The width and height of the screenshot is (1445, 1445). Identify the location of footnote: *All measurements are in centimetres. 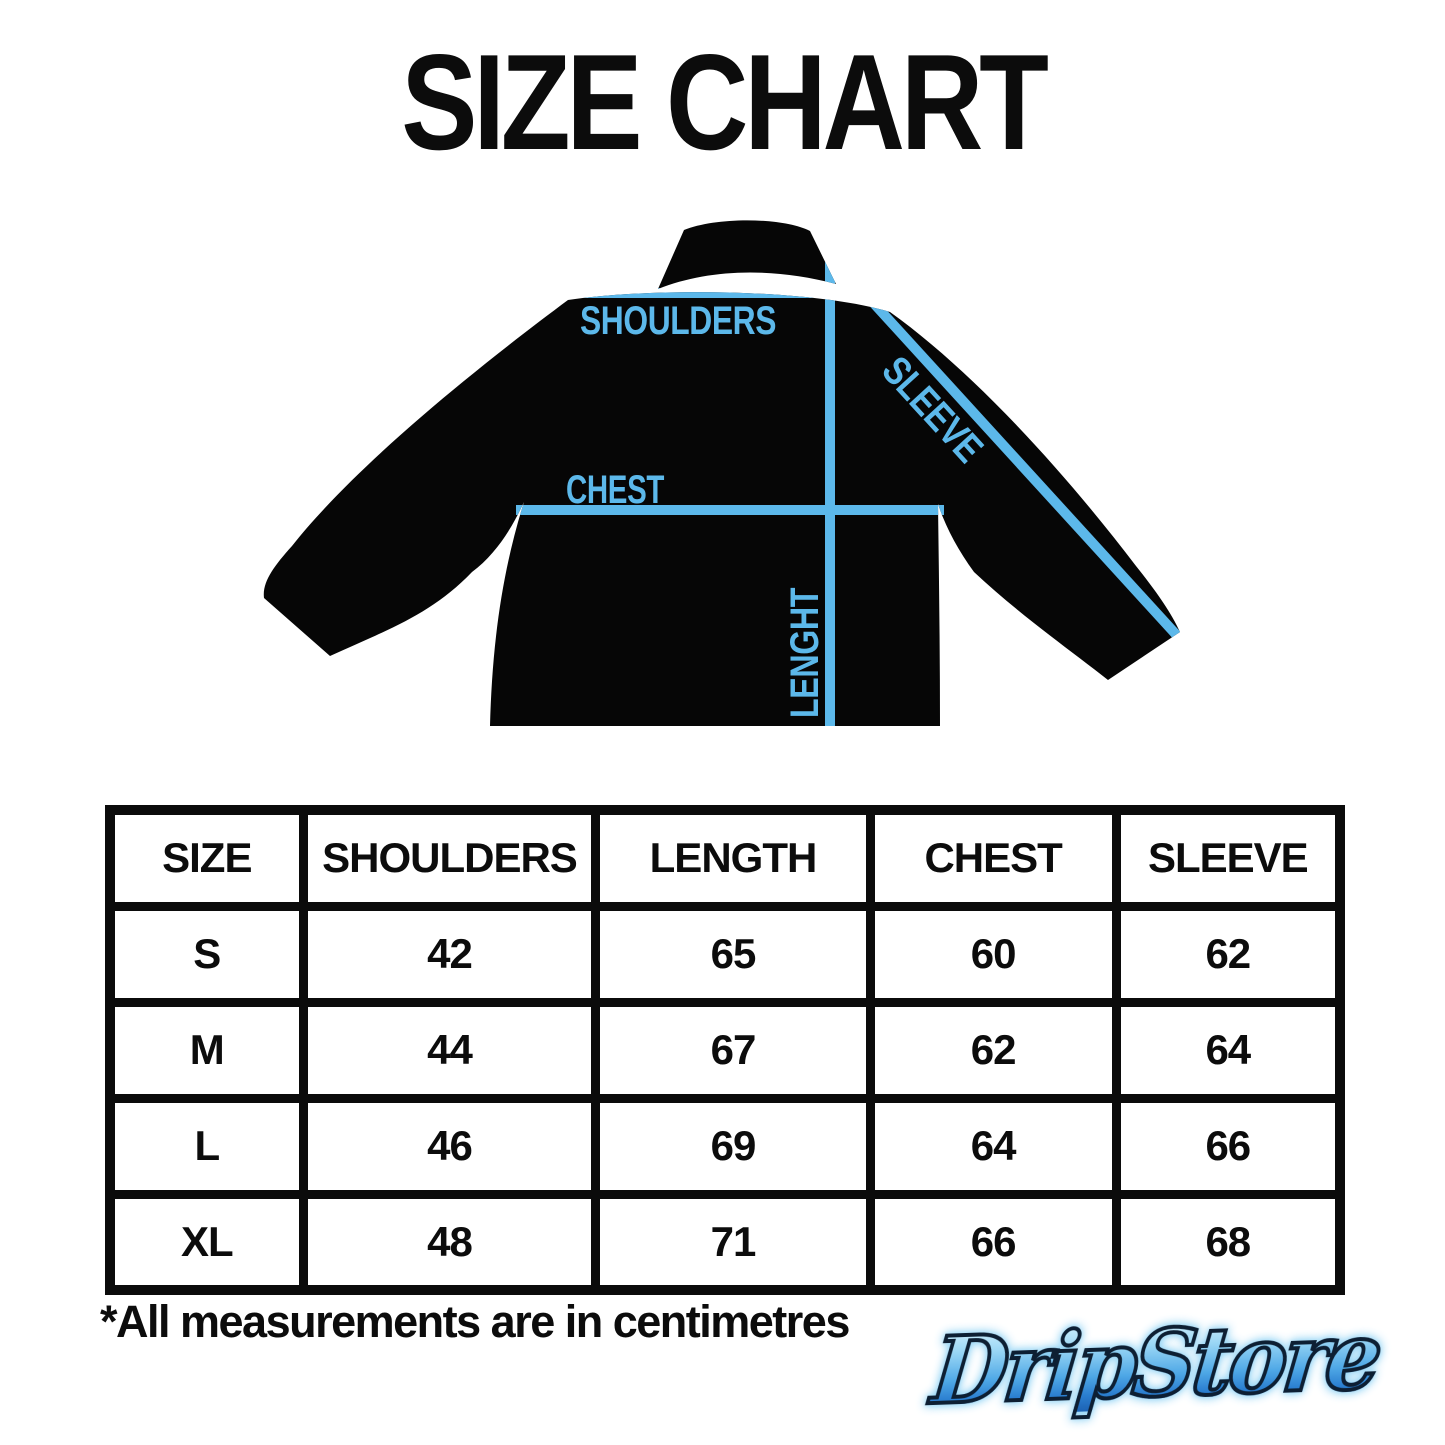
(475, 1321).